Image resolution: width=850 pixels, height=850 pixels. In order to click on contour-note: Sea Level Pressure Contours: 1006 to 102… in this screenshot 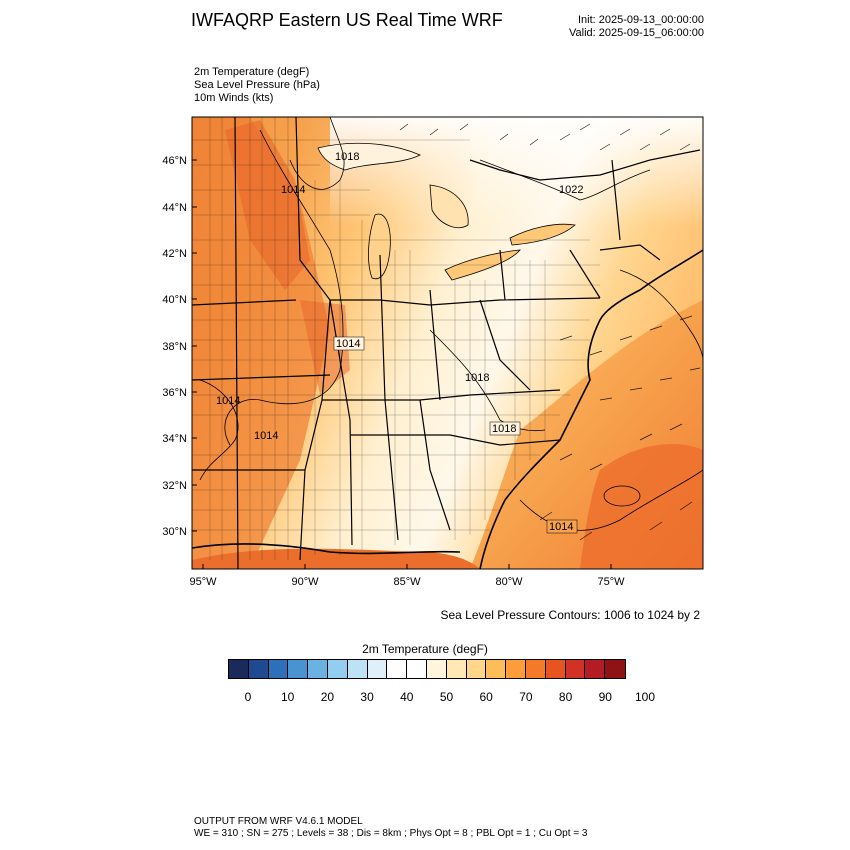, I will do `click(570, 615)`.